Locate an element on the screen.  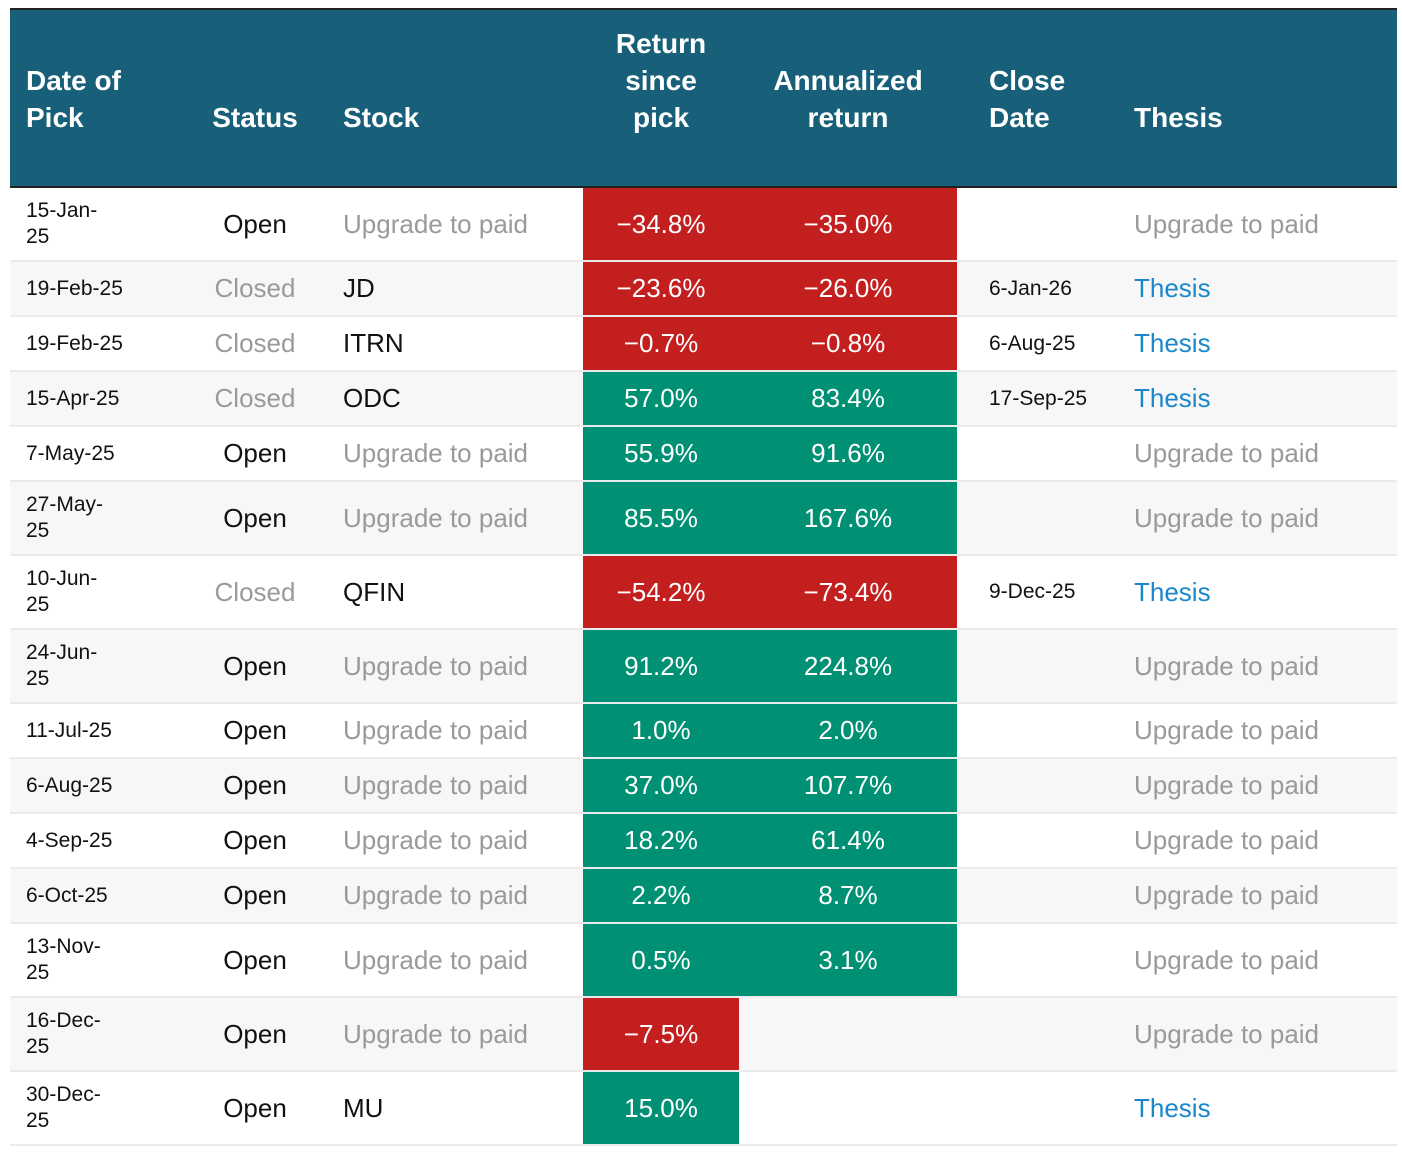
annualized-cell: 107.7% is located at coordinates (848, 785).